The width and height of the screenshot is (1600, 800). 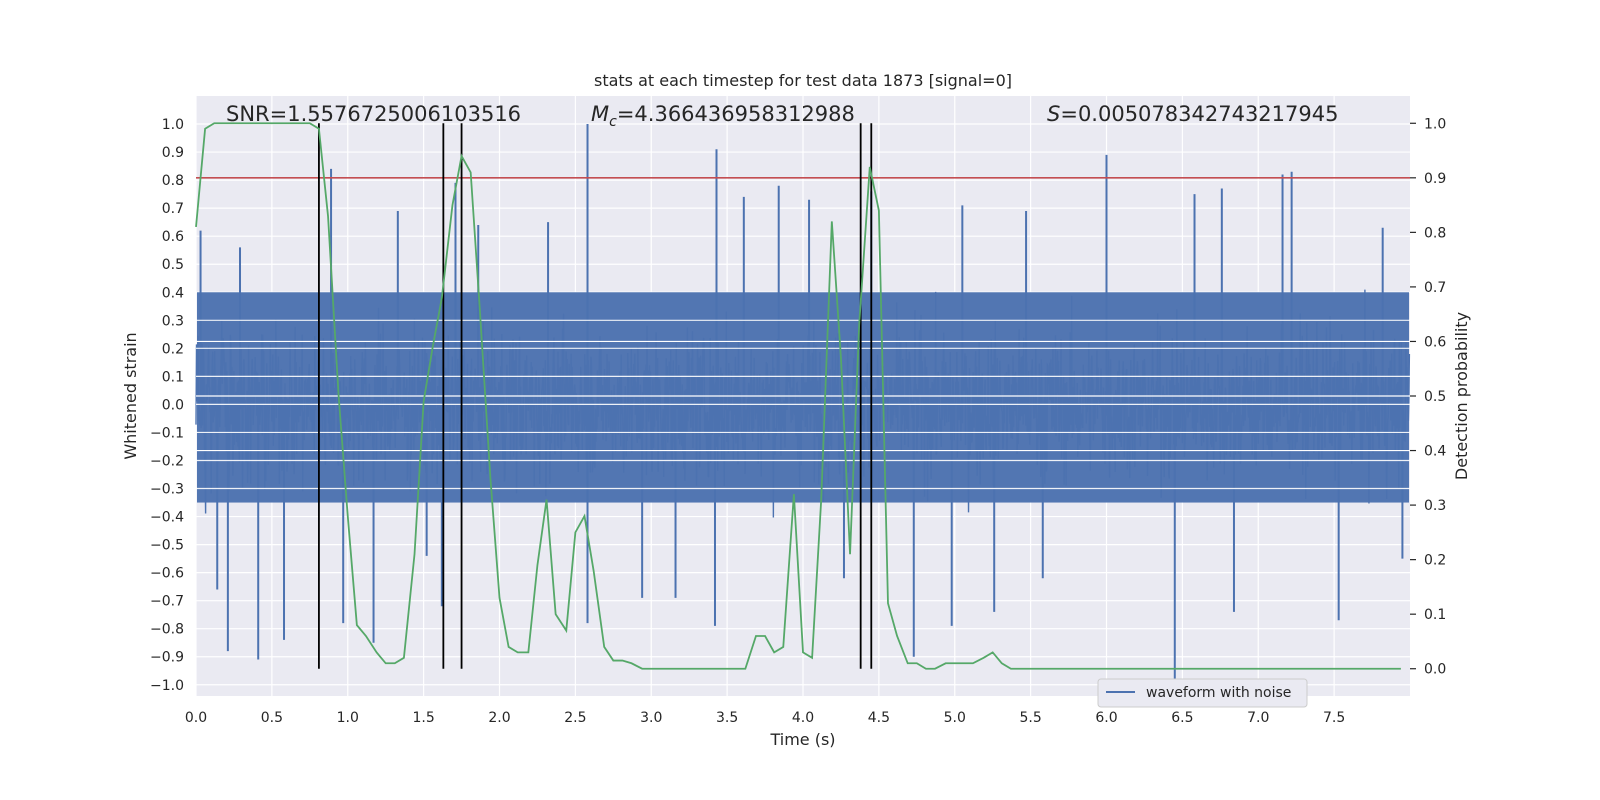 I want to click on y-tick-label: 0.7, so click(x=173, y=209).